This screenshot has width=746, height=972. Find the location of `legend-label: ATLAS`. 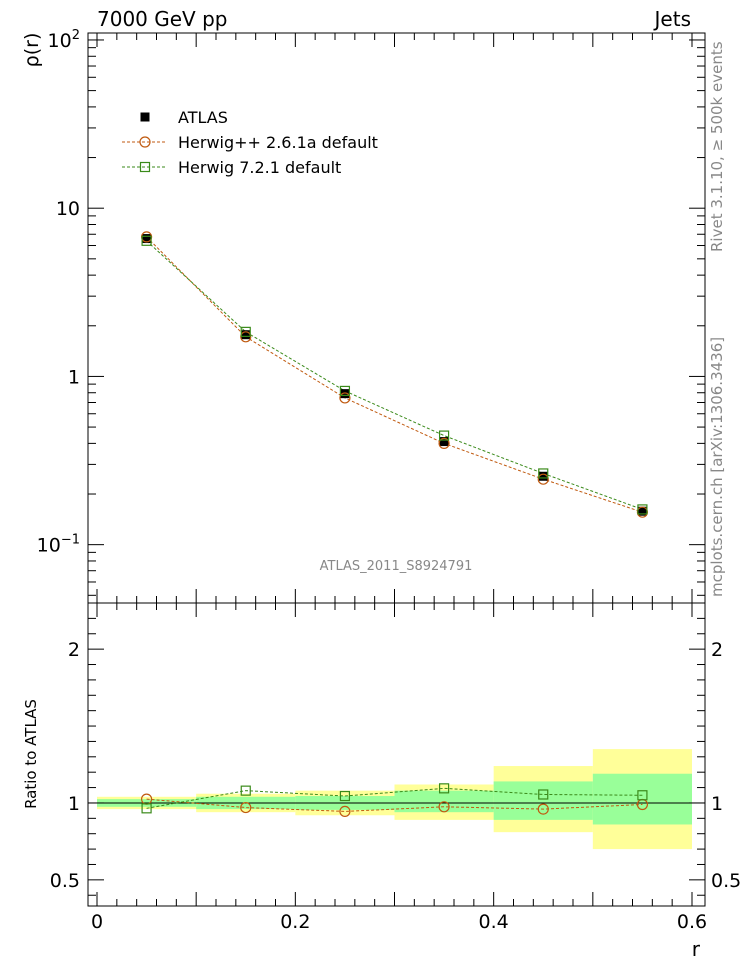

legend-label: ATLAS is located at coordinates (203, 117).